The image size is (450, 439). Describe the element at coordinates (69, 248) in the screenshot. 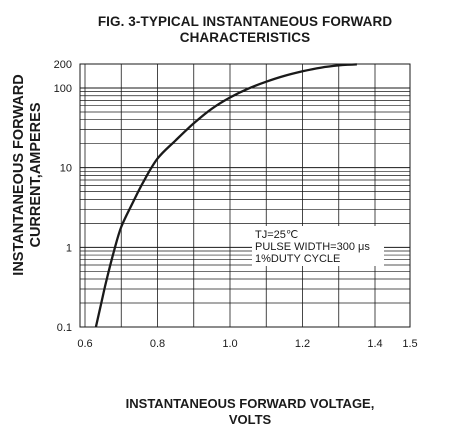

I see `y-tick-label: 1` at that location.